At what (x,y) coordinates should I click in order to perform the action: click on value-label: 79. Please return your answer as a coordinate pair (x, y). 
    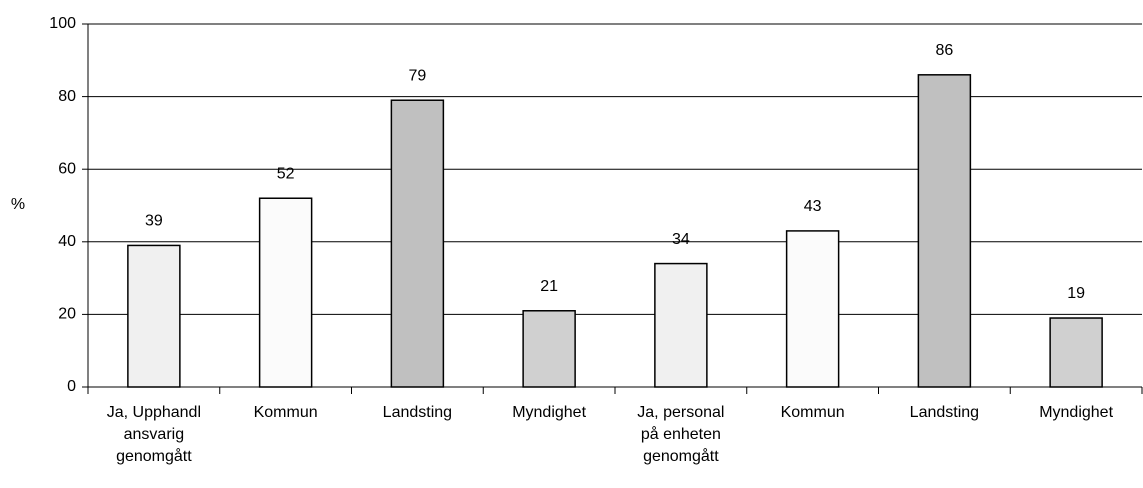
    Looking at the image, I should click on (417, 75).